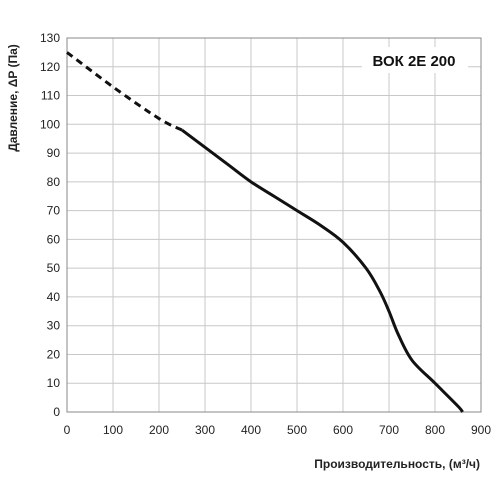 This screenshot has height=500, width=500. What do you see at coordinates (113, 430) in the screenshot?
I see `x-tick-label: 100` at bounding box center [113, 430].